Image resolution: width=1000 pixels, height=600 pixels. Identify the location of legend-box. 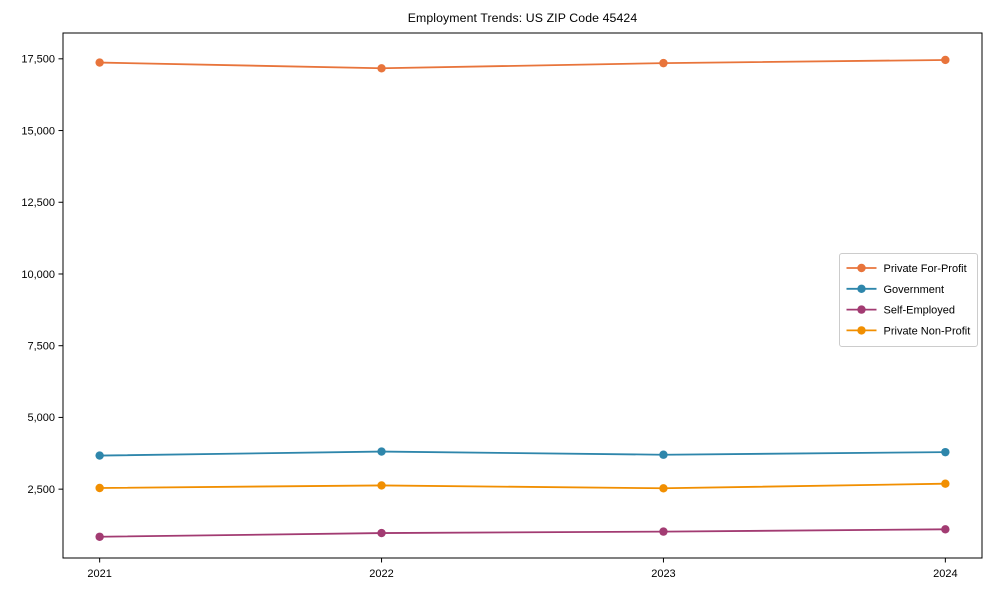
(908, 300).